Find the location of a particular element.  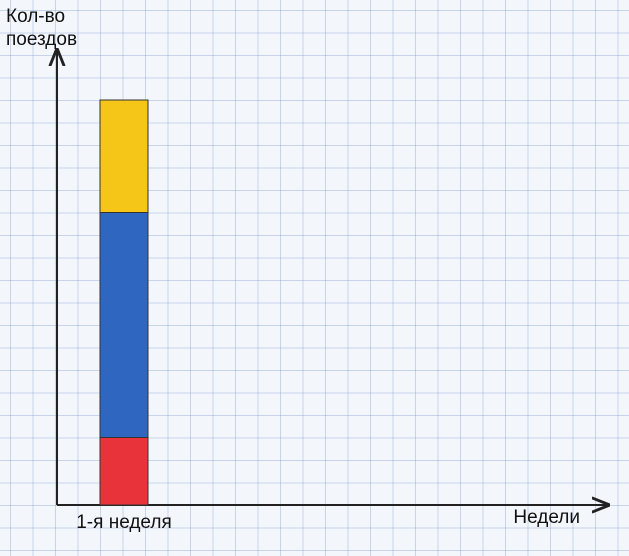

x-axis-label: Недели is located at coordinates (546, 517).